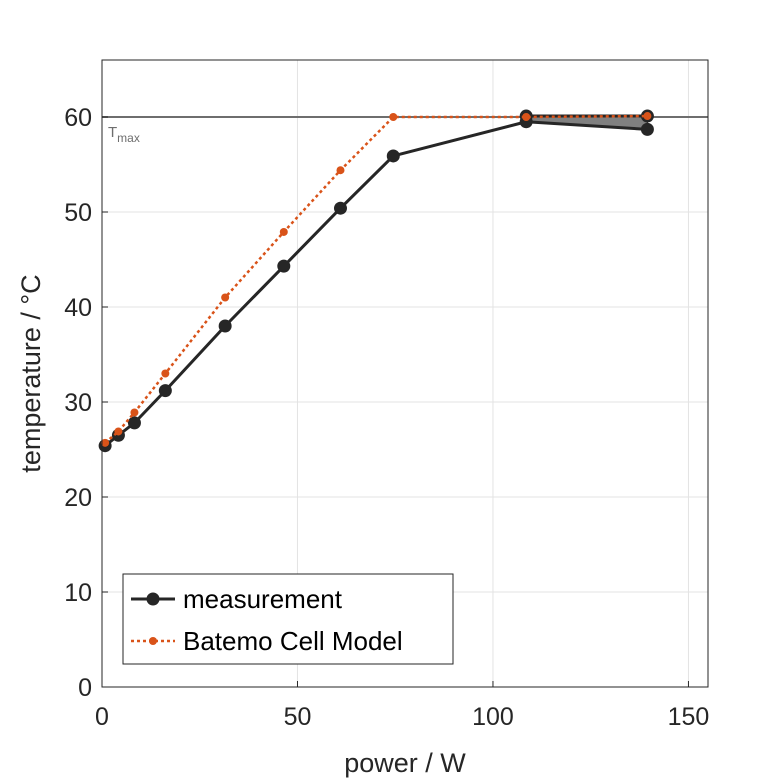  Describe the element at coordinates (78, 403) in the screenshot. I see `y-tick-label: 30` at that location.